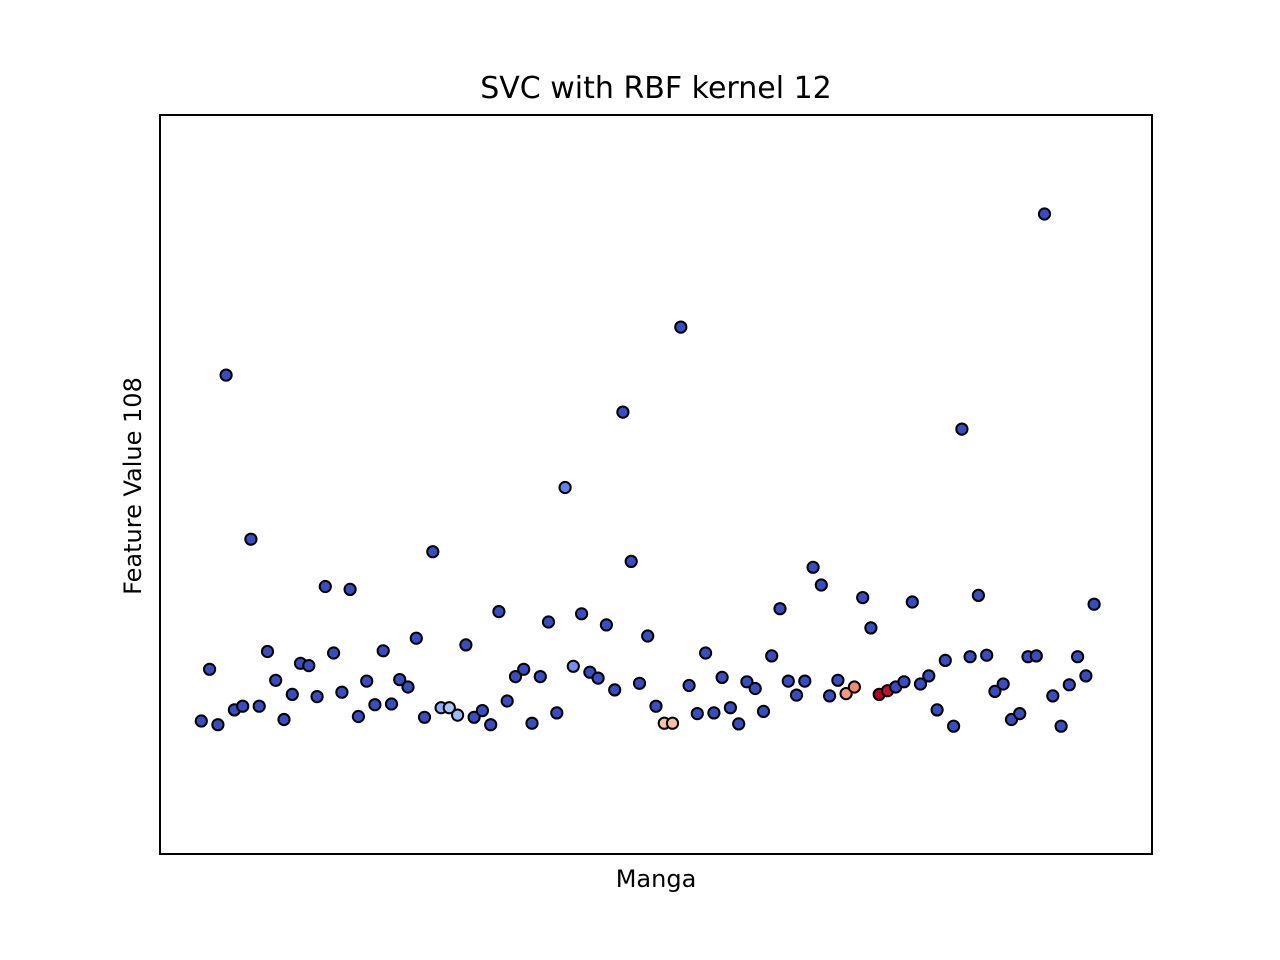 The image size is (1280, 960). I want to click on chart-title: SVC with RBF kernel 12, so click(656, 88).